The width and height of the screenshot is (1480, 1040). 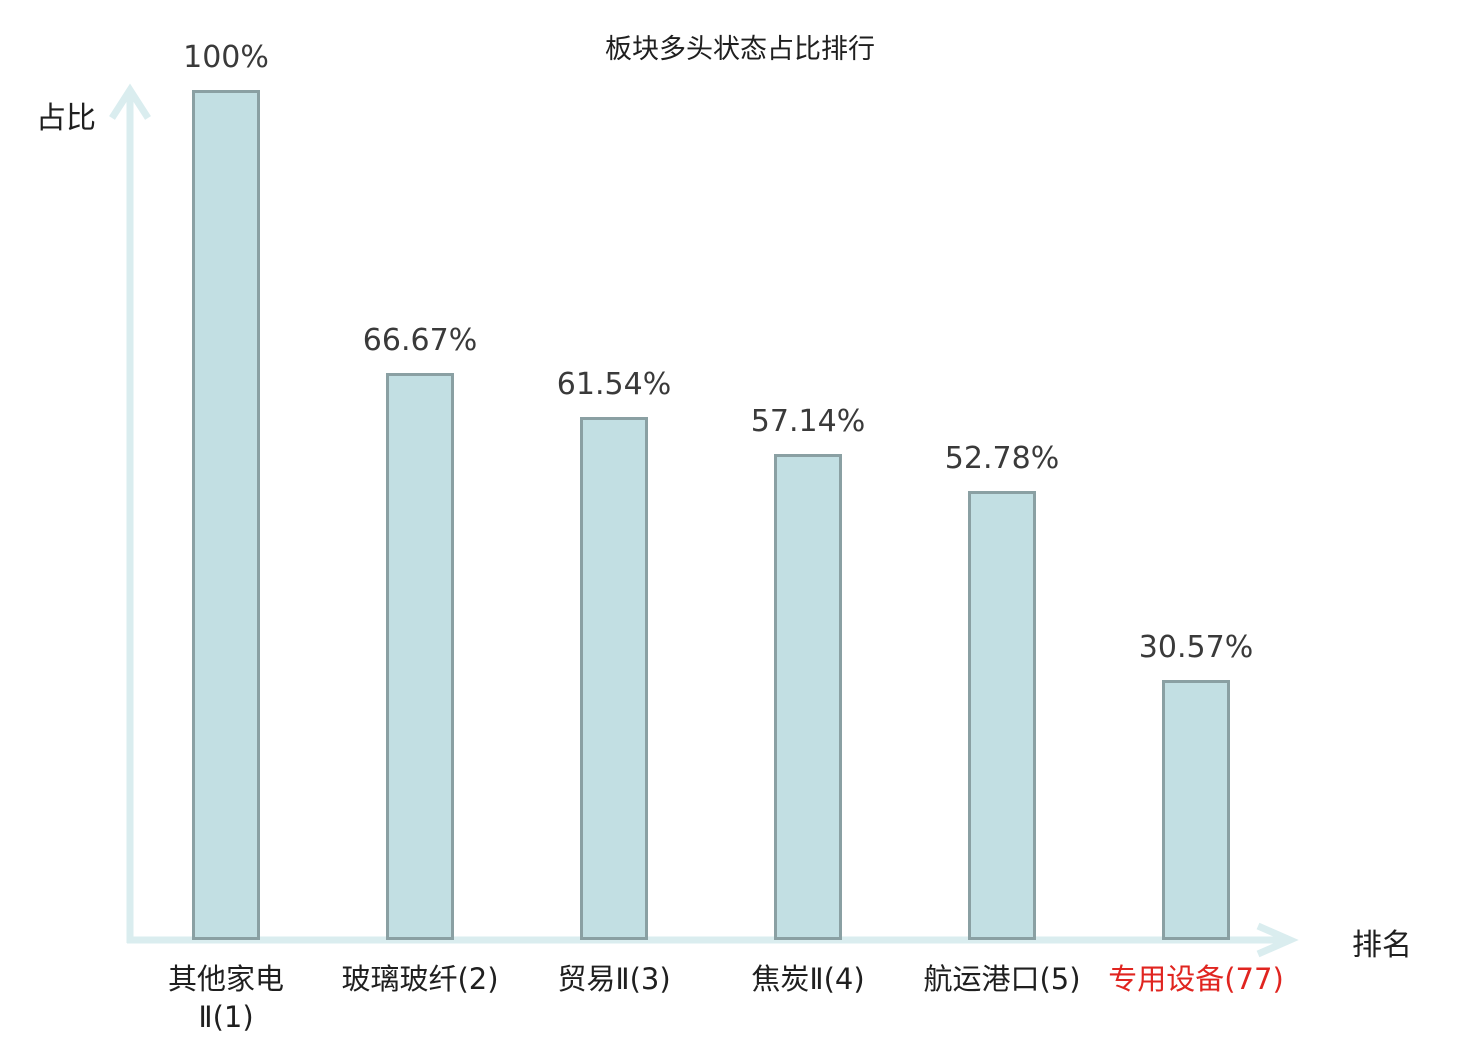 I want to click on bar-category-label: 航运港口(5), so click(x=1002, y=979).